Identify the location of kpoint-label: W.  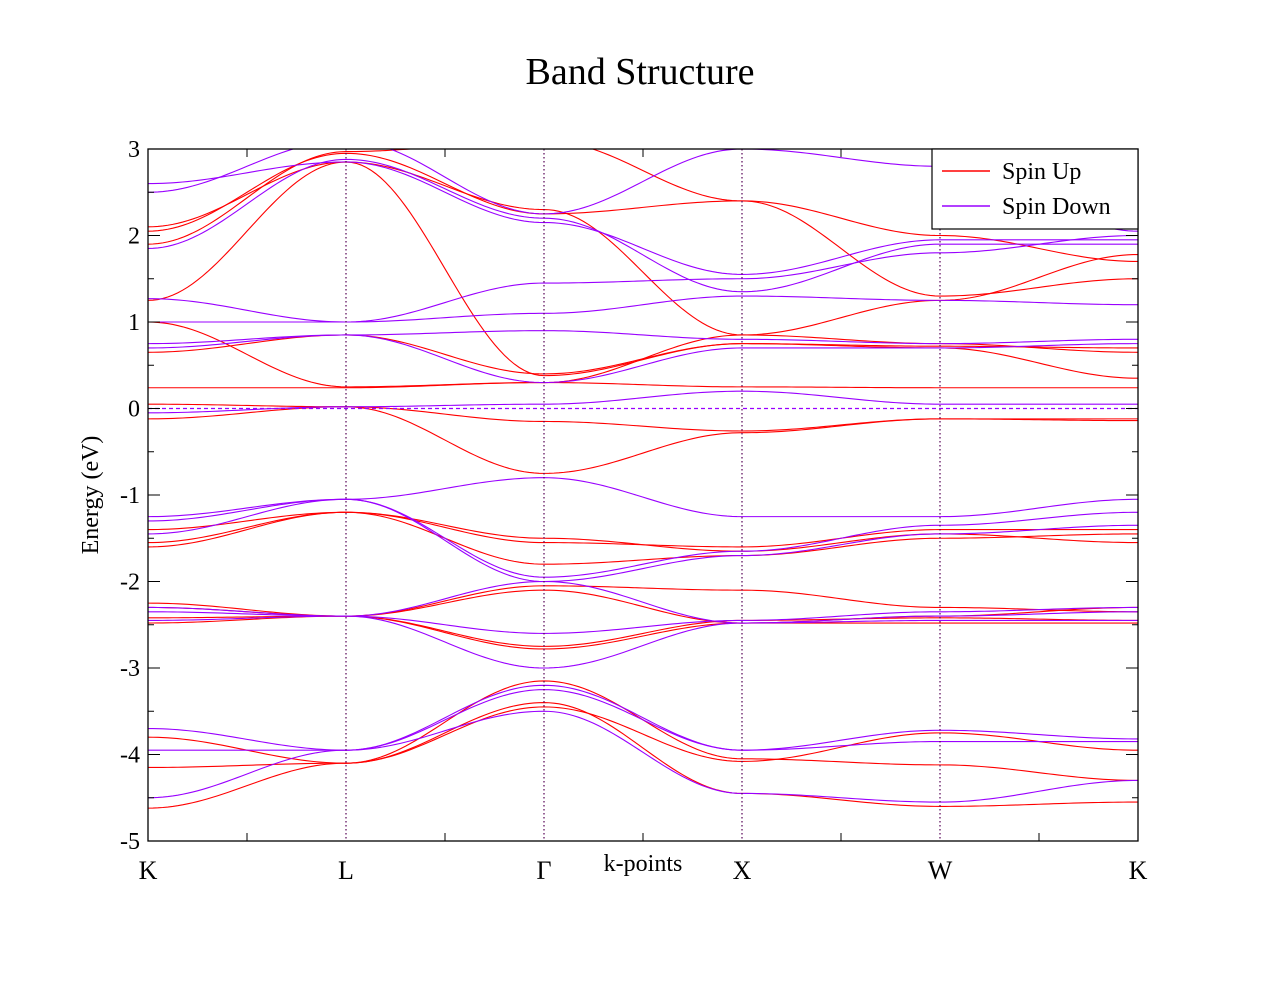
(940, 870).